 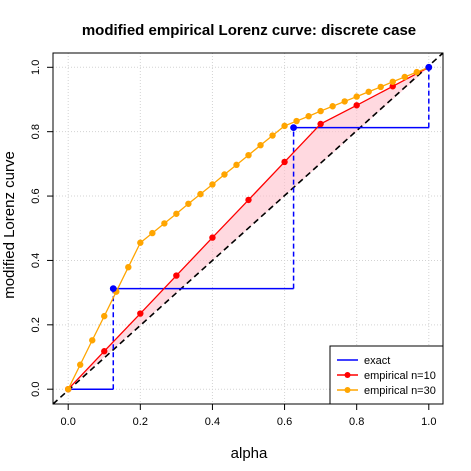 What do you see at coordinates (68, 422) in the screenshot?
I see `x-tick-label: 0.0` at bounding box center [68, 422].